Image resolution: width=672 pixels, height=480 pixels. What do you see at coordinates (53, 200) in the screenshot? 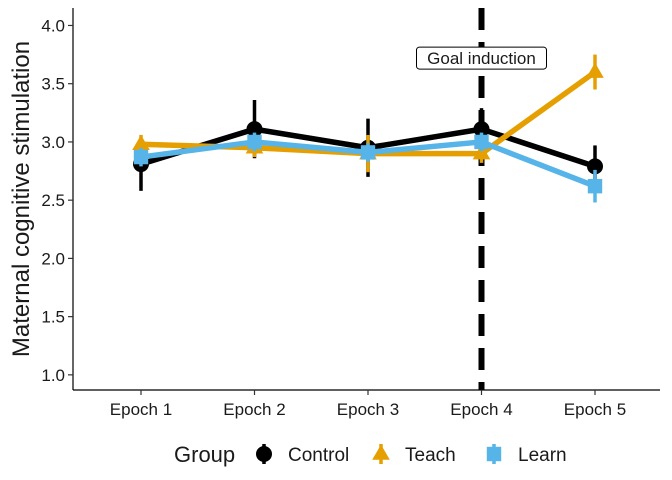
I see `y-tick-label: 2.5` at bounding box center [53, 200].